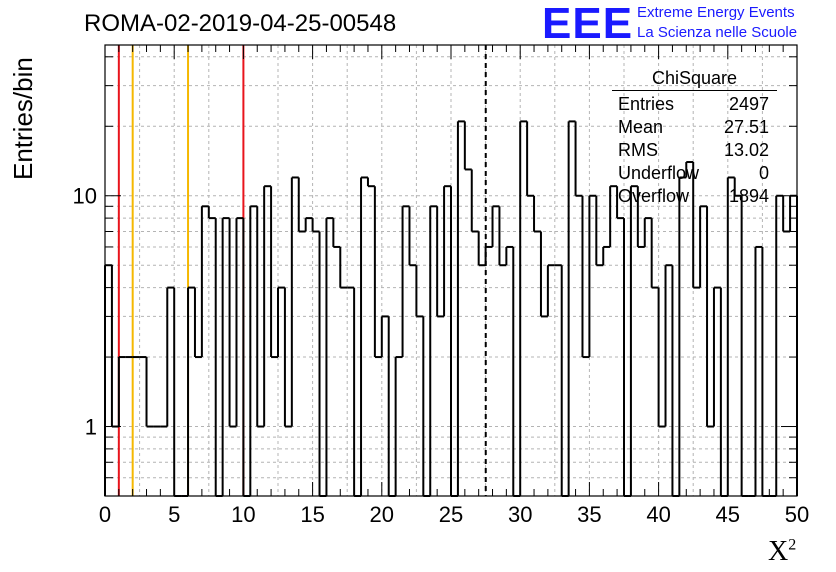 This screenshot has height=572, width=836. What do you see at coordinates (654, 196) in the screenshot?
I see `stats-label: Overflow` at bounding box center [654, 196].